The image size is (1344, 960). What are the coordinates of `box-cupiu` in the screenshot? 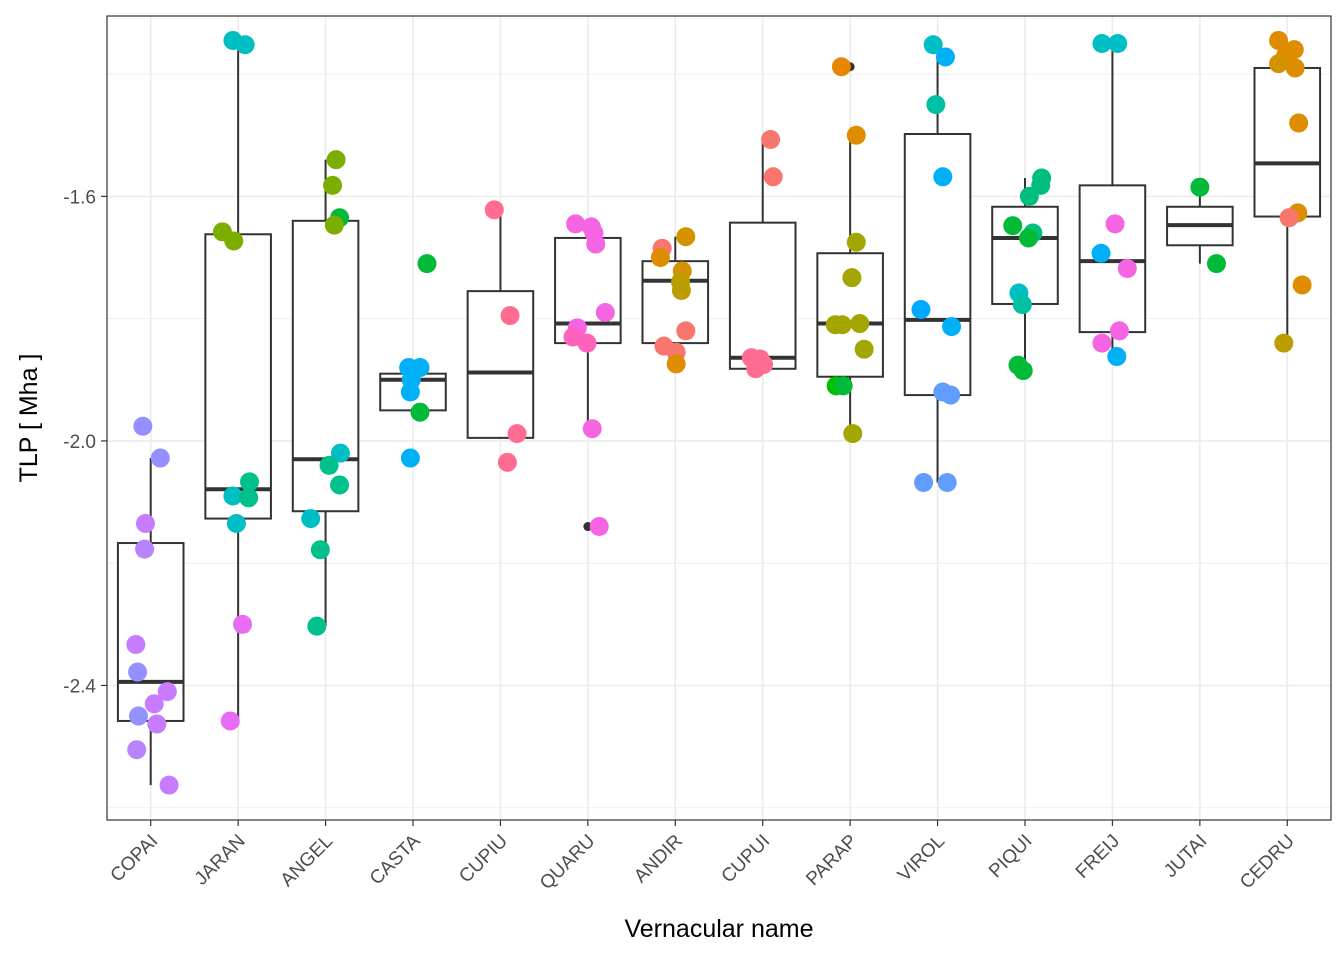 It's located at (500, 324).